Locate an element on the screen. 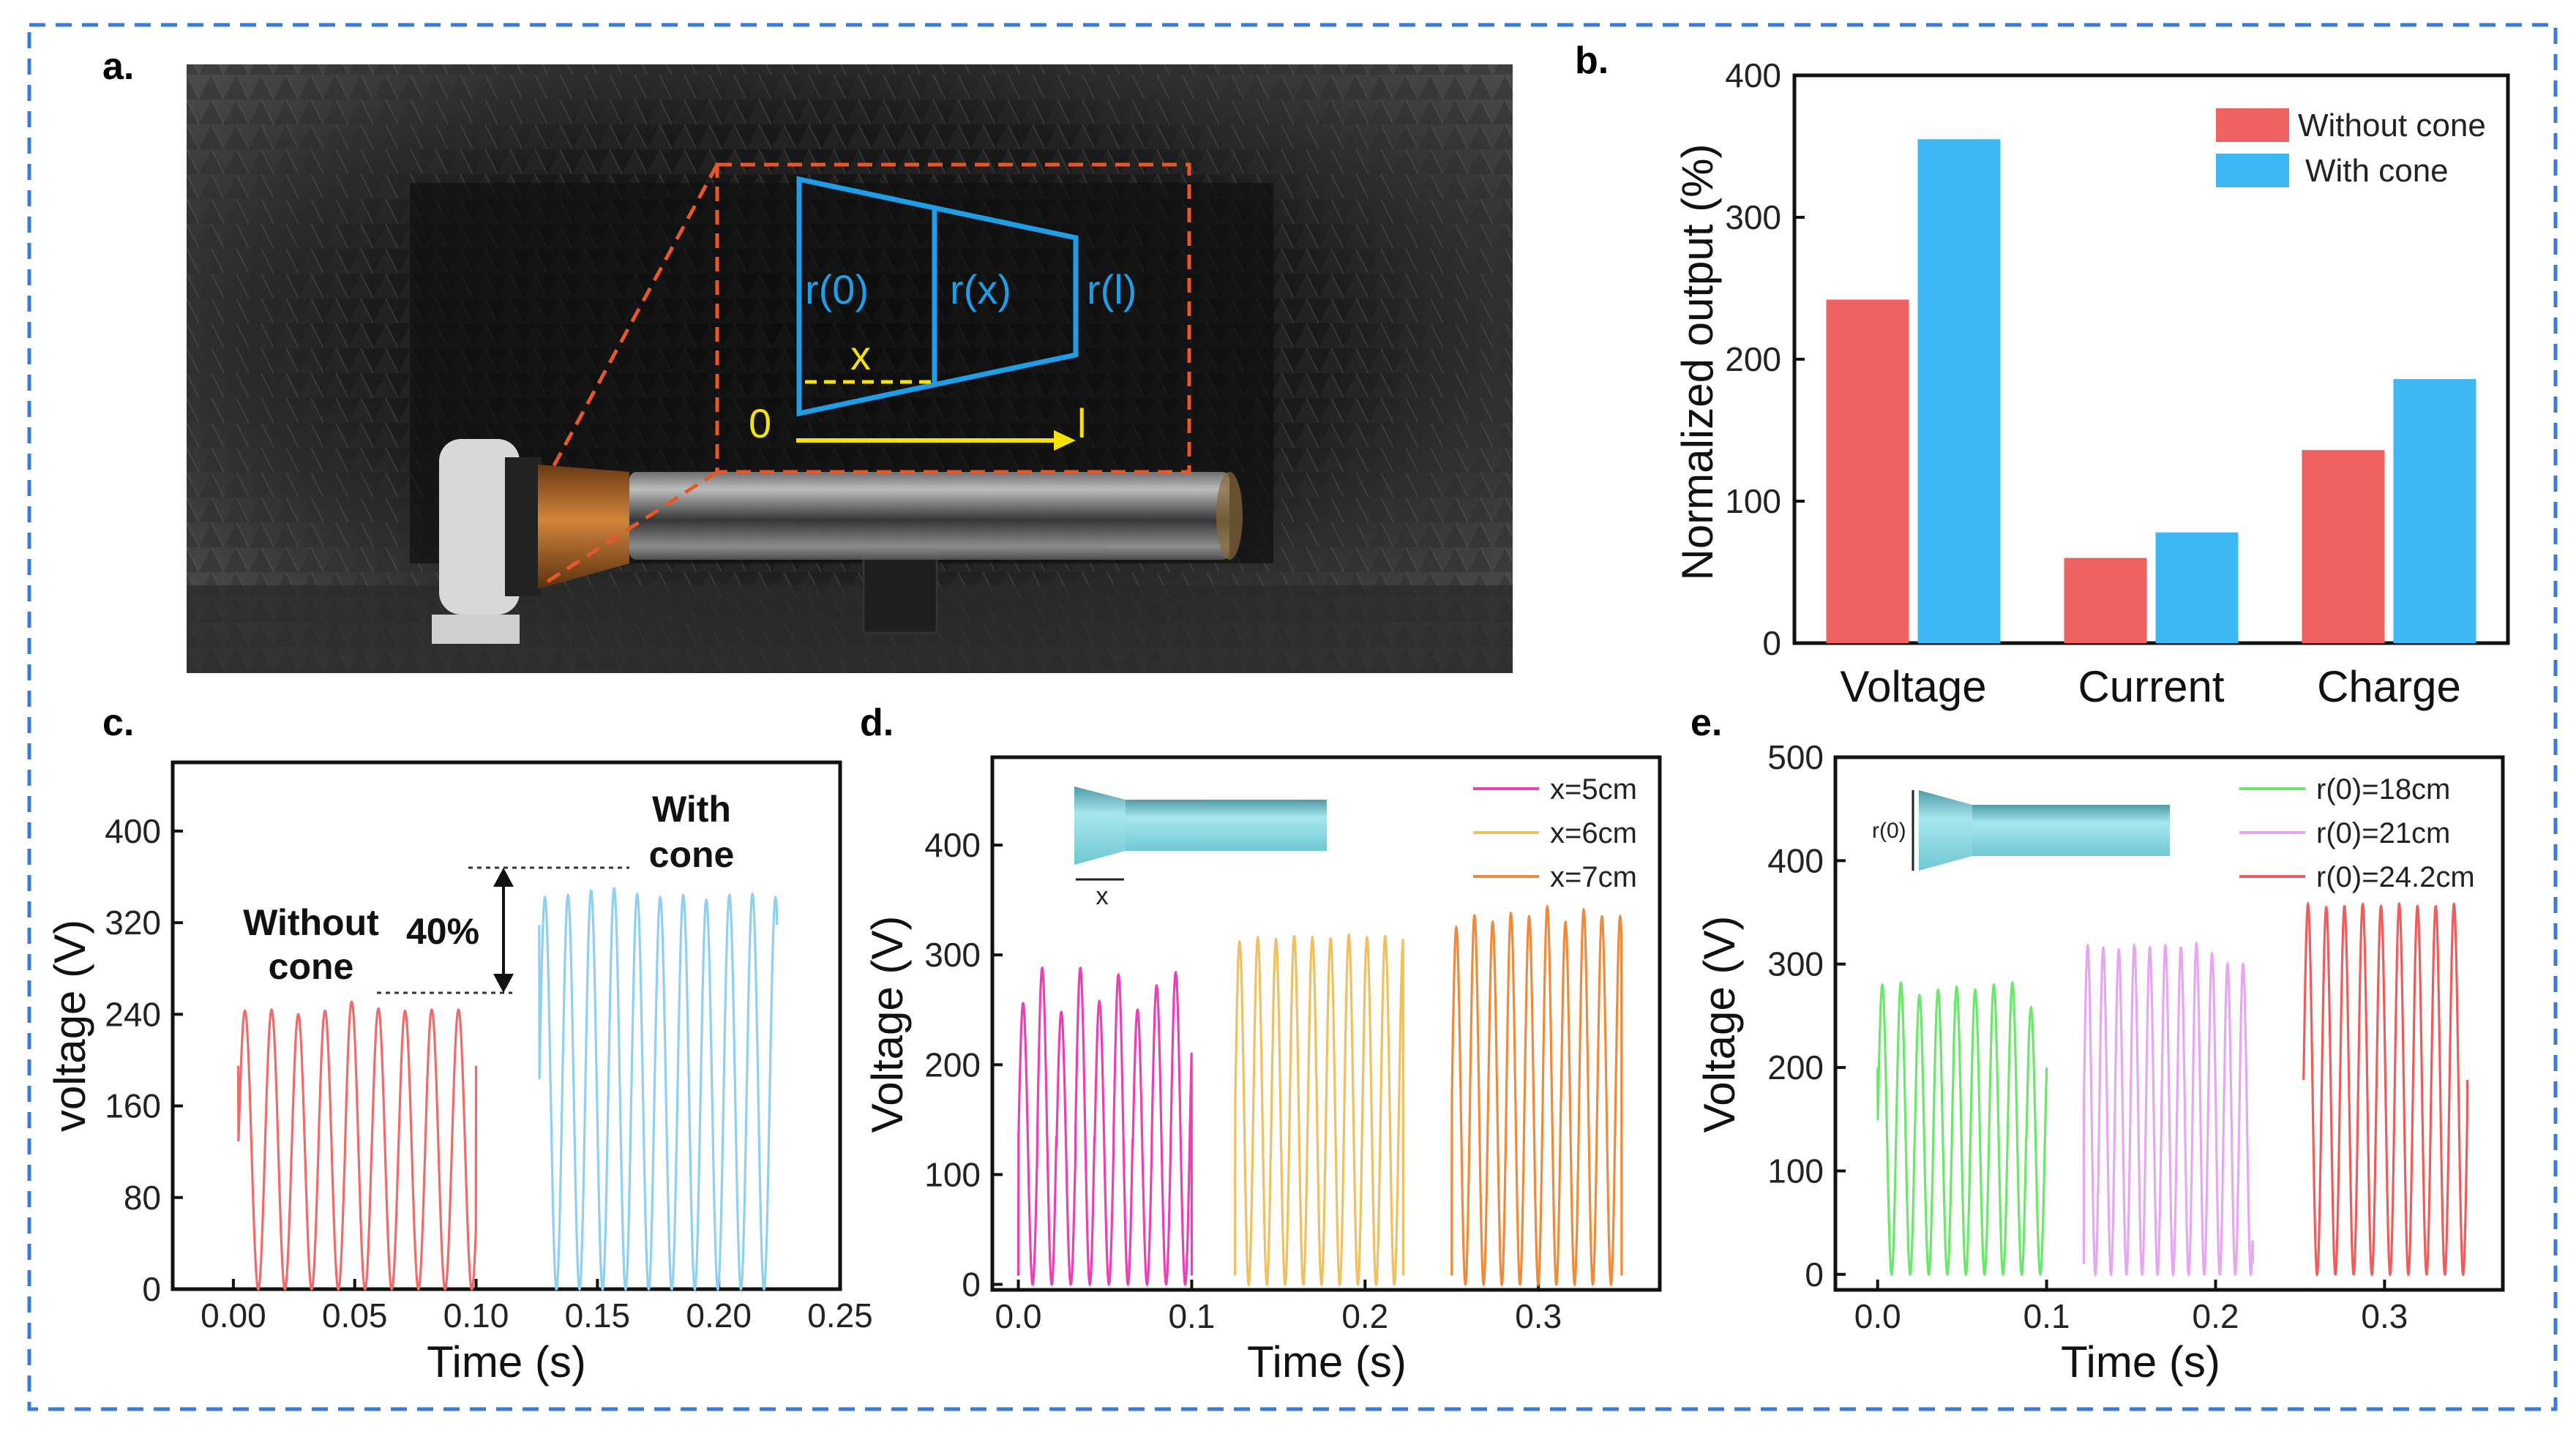 The image size is (2576, 1434). bar-with-cone-voltage is located at coordinates (1959, 391).